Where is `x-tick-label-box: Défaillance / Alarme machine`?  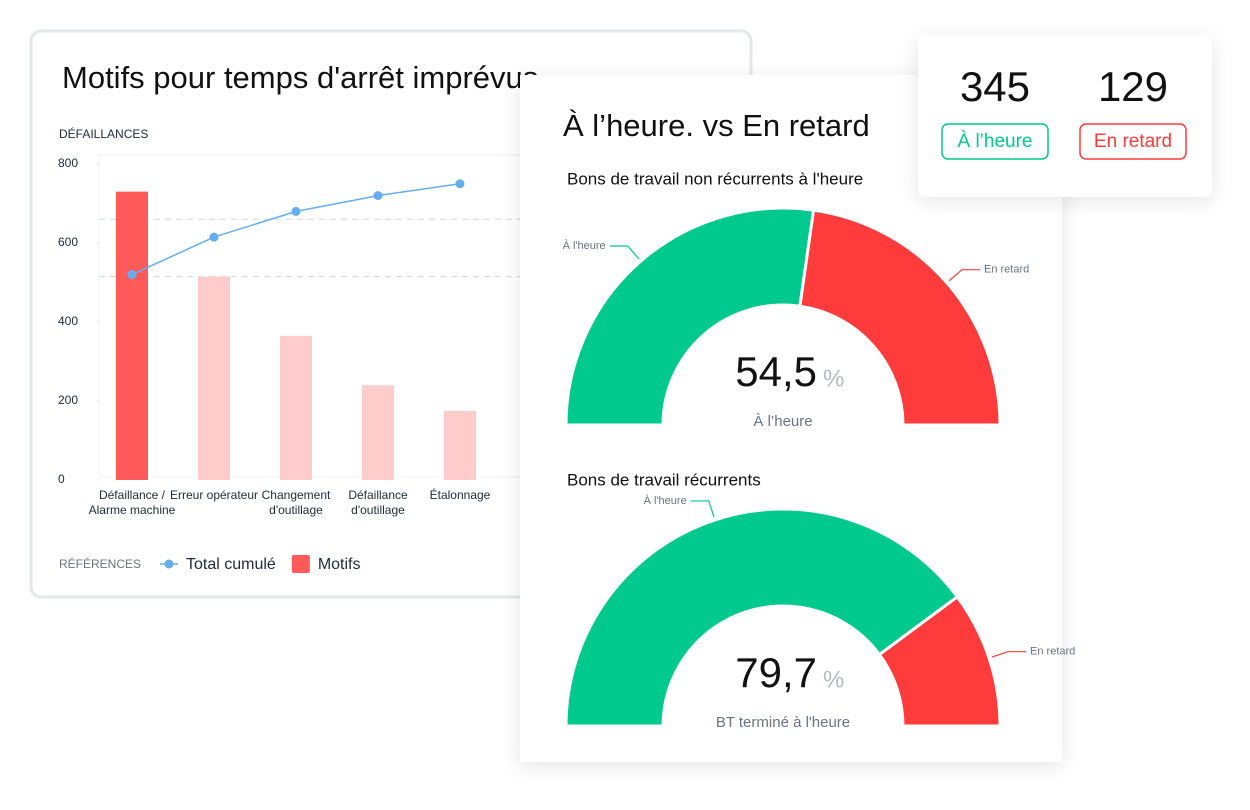
x-tick-label-box: Défaillance / Alarme machine is located at coordinates (132, 502).